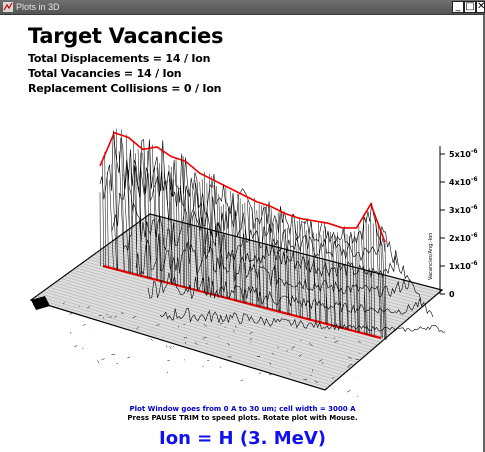 The height and width of the screenshot is (452, 485). I want to click on minimize-button: _, so click(458, 7).